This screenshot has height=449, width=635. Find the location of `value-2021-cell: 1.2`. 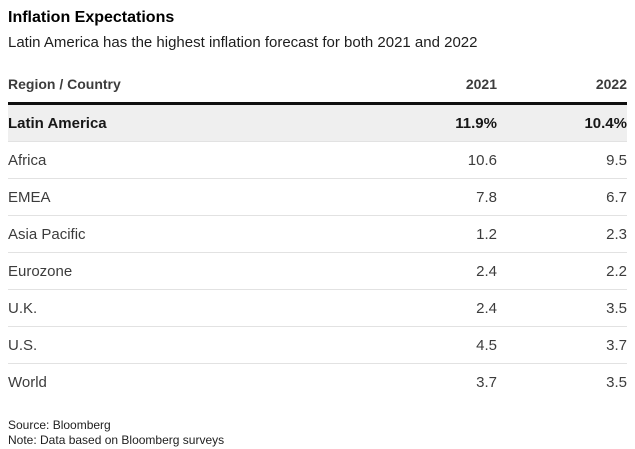

value-2021-cell: 1.2 is located at coordinates (486, 234).